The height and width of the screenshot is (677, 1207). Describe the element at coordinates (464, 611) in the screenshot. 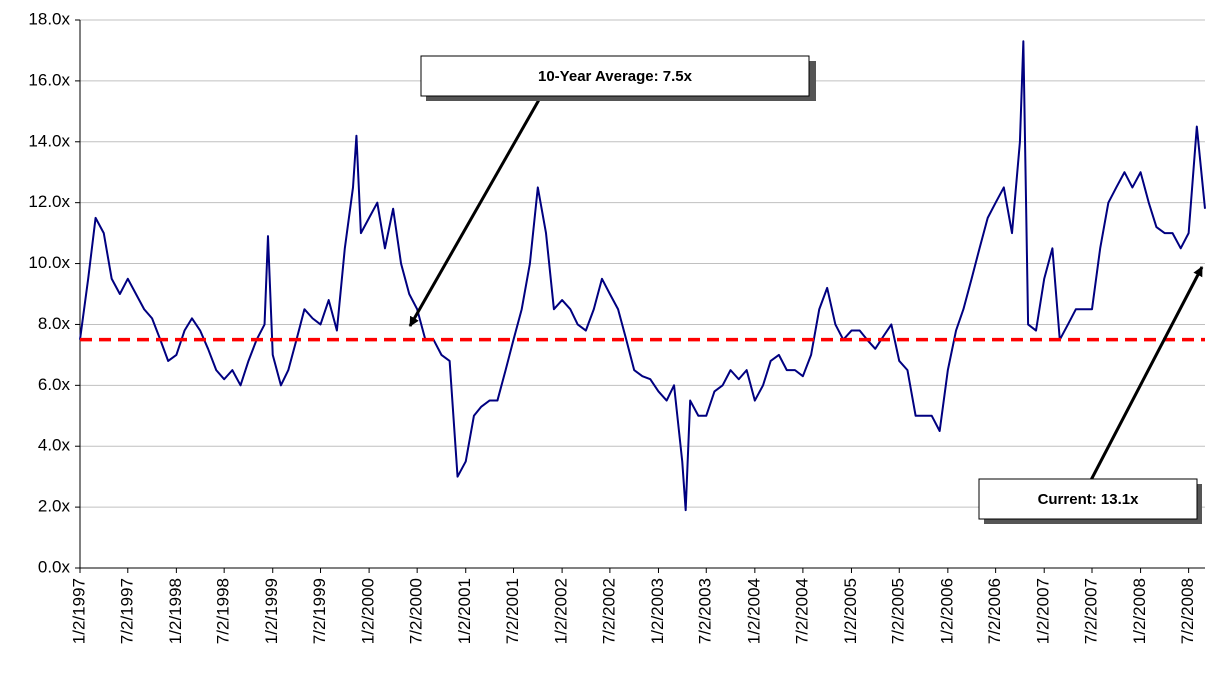

I see `x-tick-label: 1/2/2001` at that location.